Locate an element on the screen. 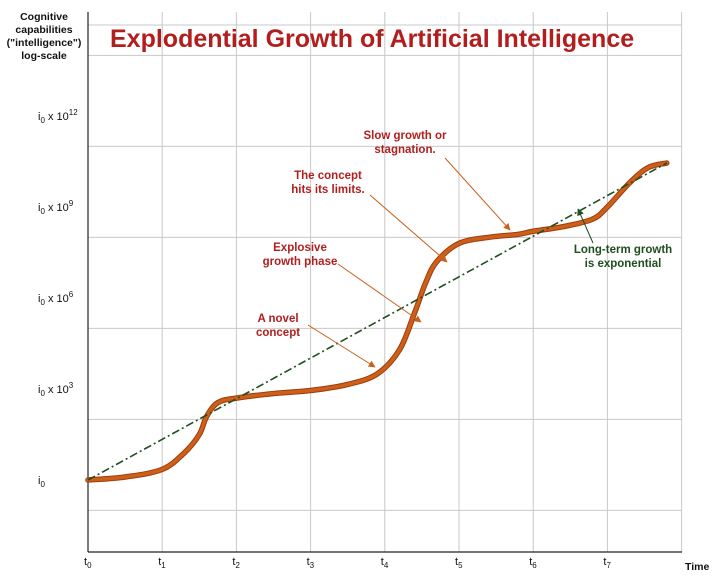  annotation-explosive-growth: Explosive growth phase is located at coordinates (342, 282).